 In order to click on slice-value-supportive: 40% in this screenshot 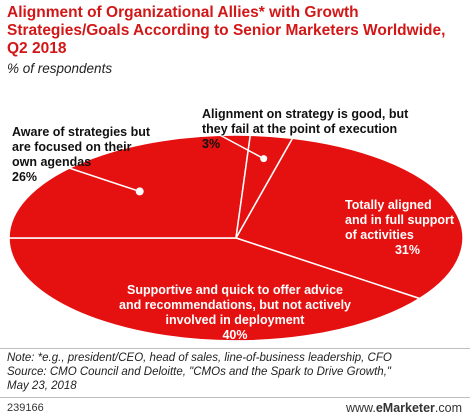, I will do `click(235, 335)`.